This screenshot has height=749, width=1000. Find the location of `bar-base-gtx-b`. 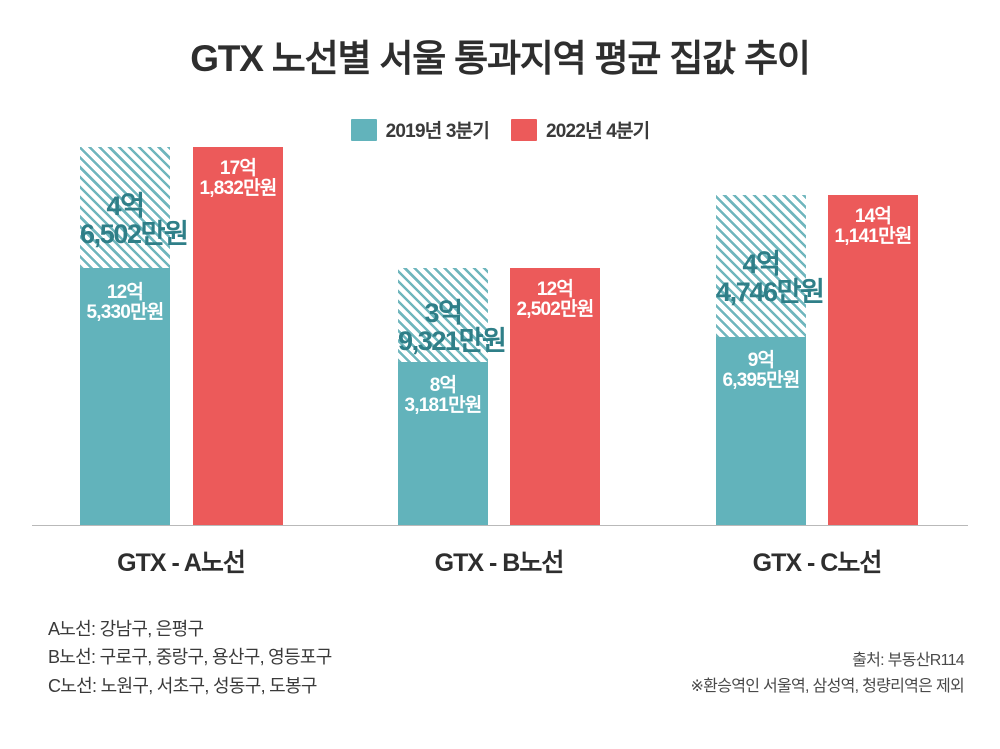

bar-base-gtx-b is located at coordinates (443, 443).